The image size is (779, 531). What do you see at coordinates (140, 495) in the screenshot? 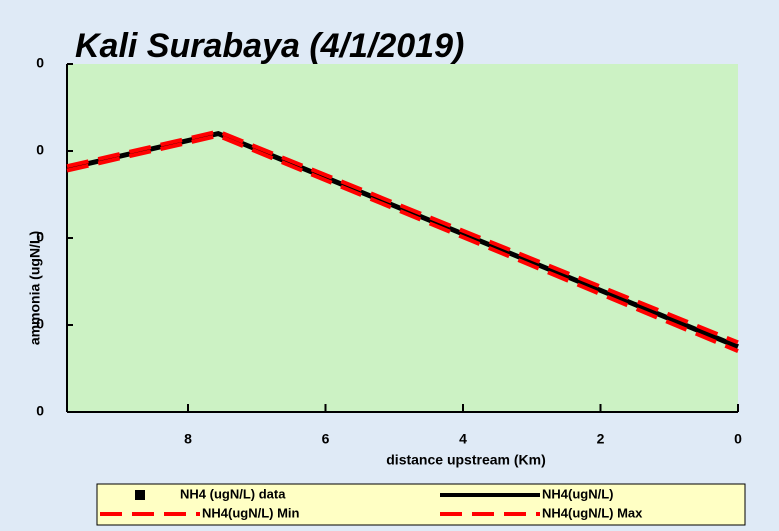
I see `legend-marker` at bounding box center [140, 495].